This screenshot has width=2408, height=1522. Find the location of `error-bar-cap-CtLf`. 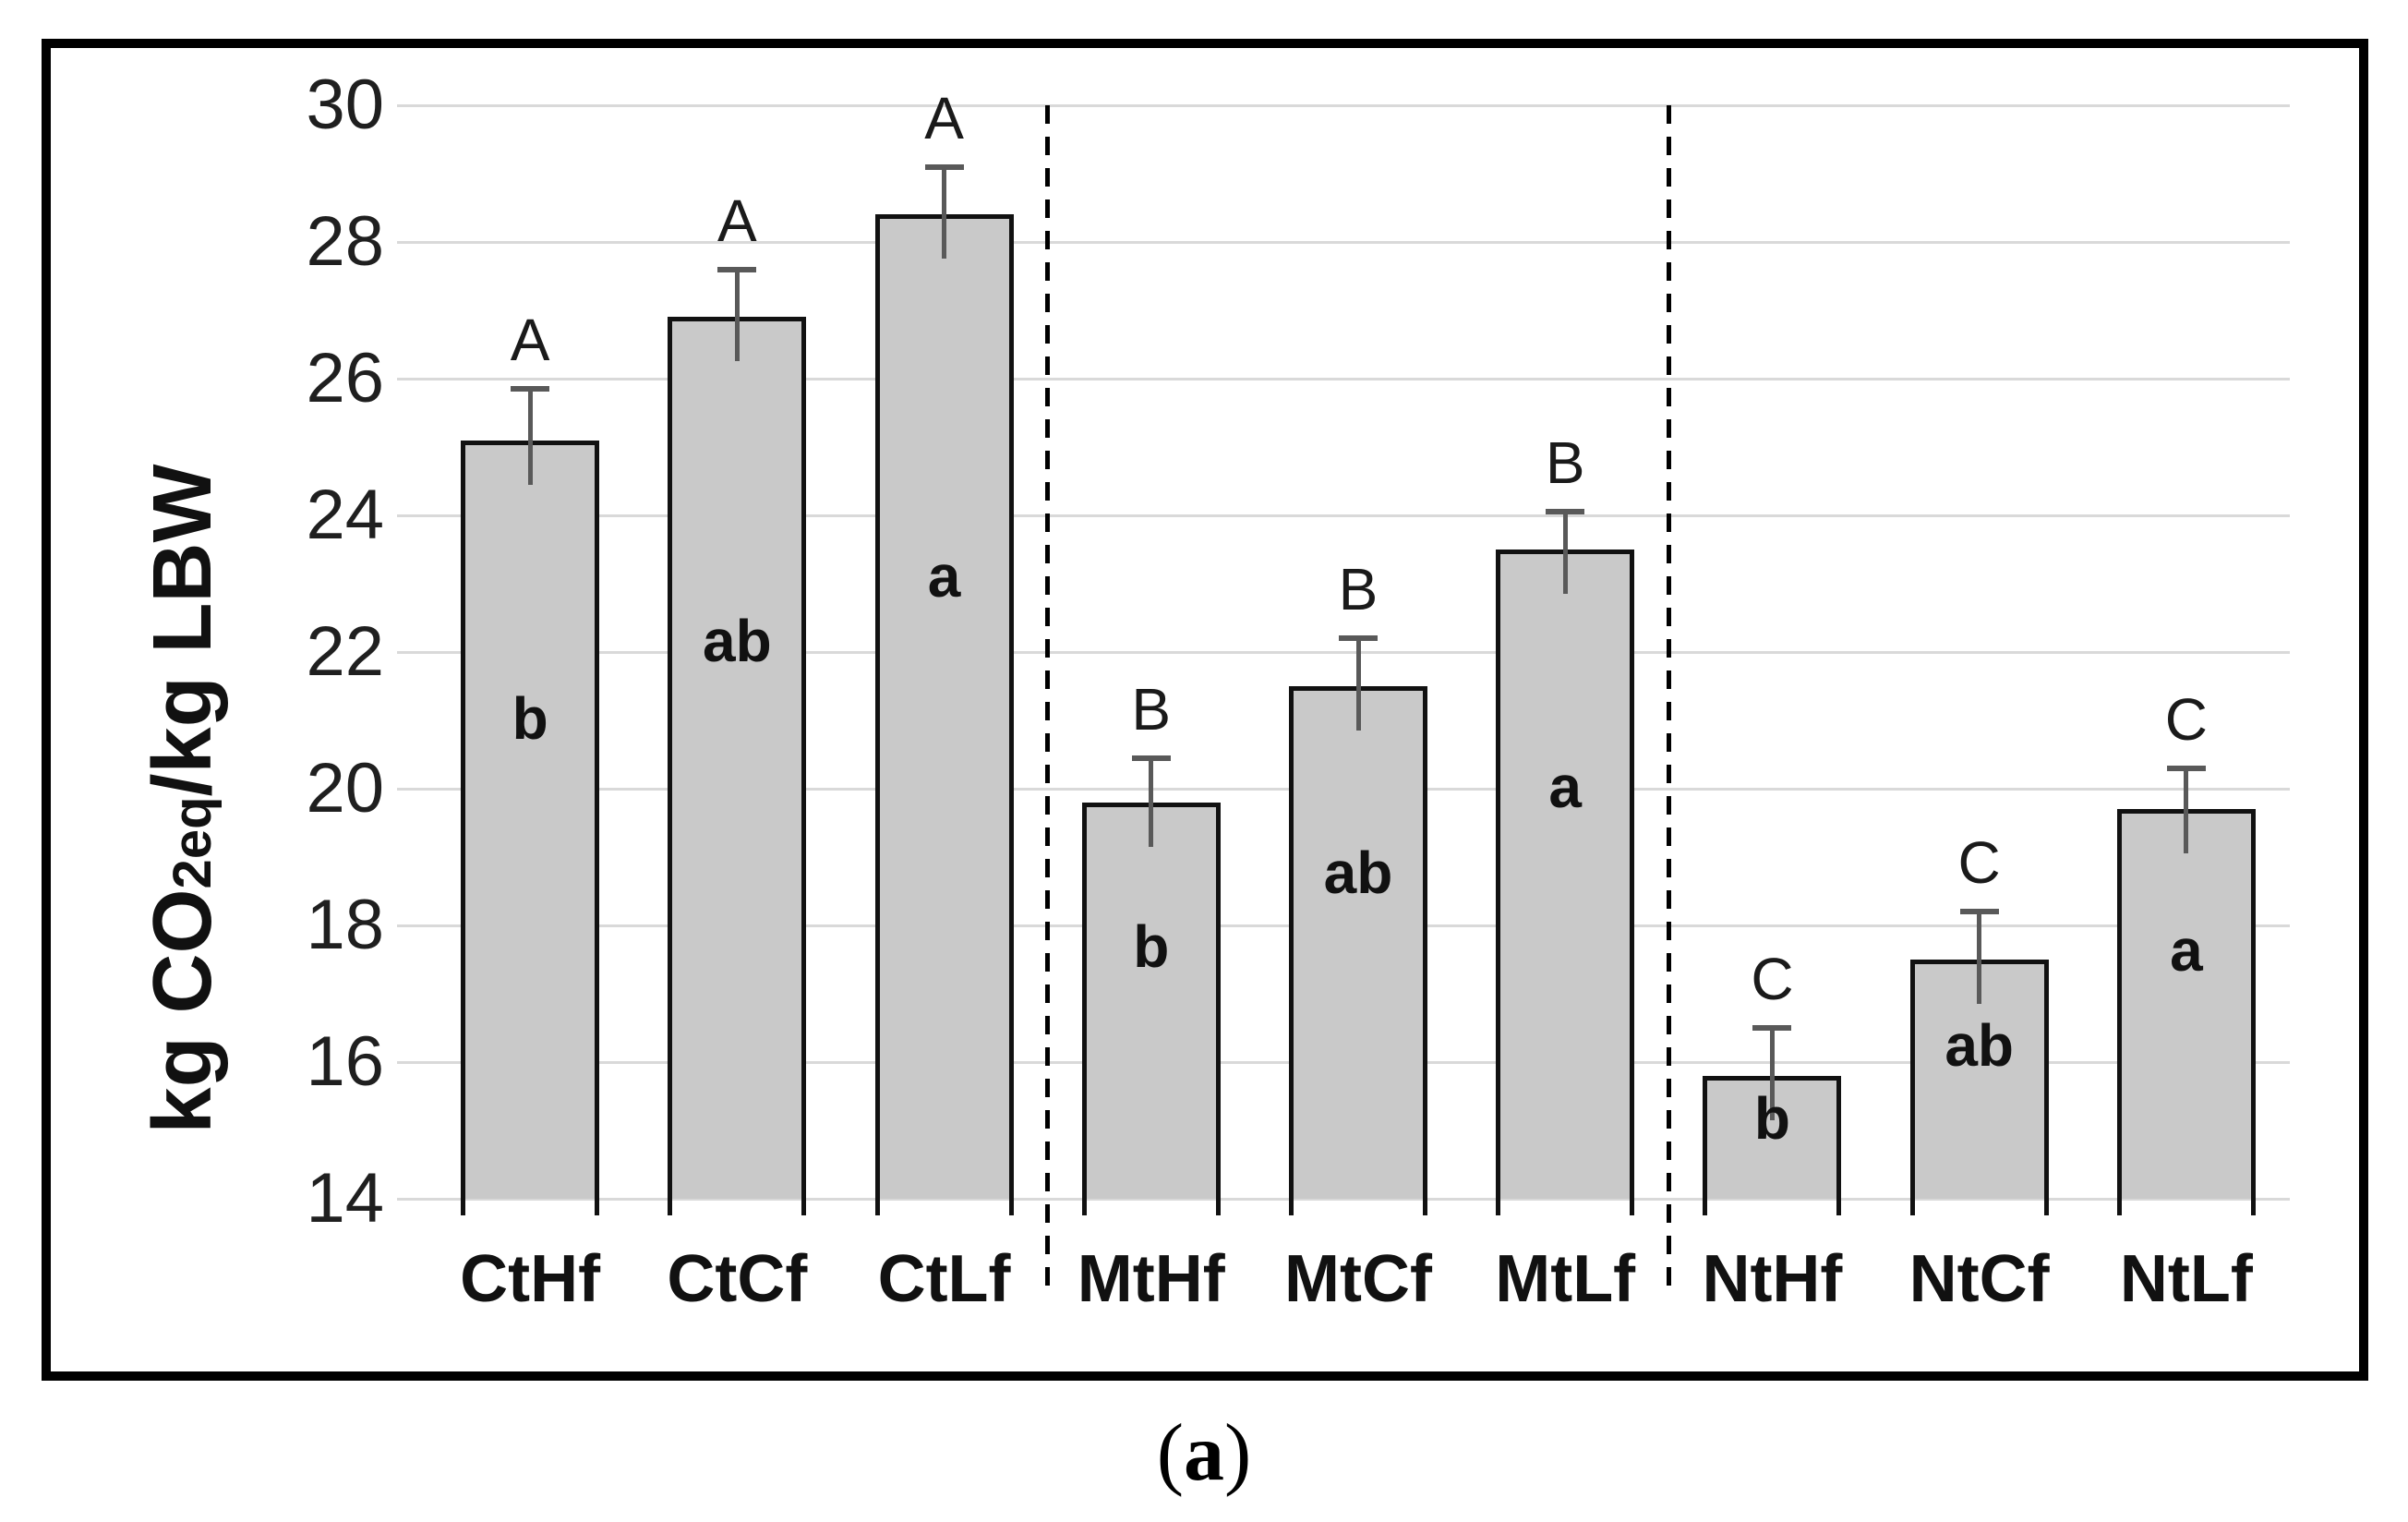

error-bar-cap-CtLf is located at coordinates (944, 166).